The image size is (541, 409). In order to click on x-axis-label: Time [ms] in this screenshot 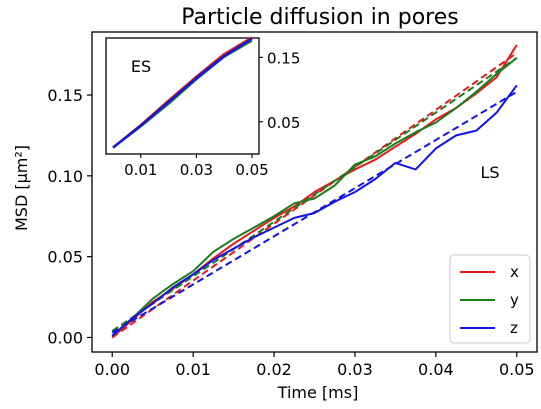, I will do `click(318, 392)`.